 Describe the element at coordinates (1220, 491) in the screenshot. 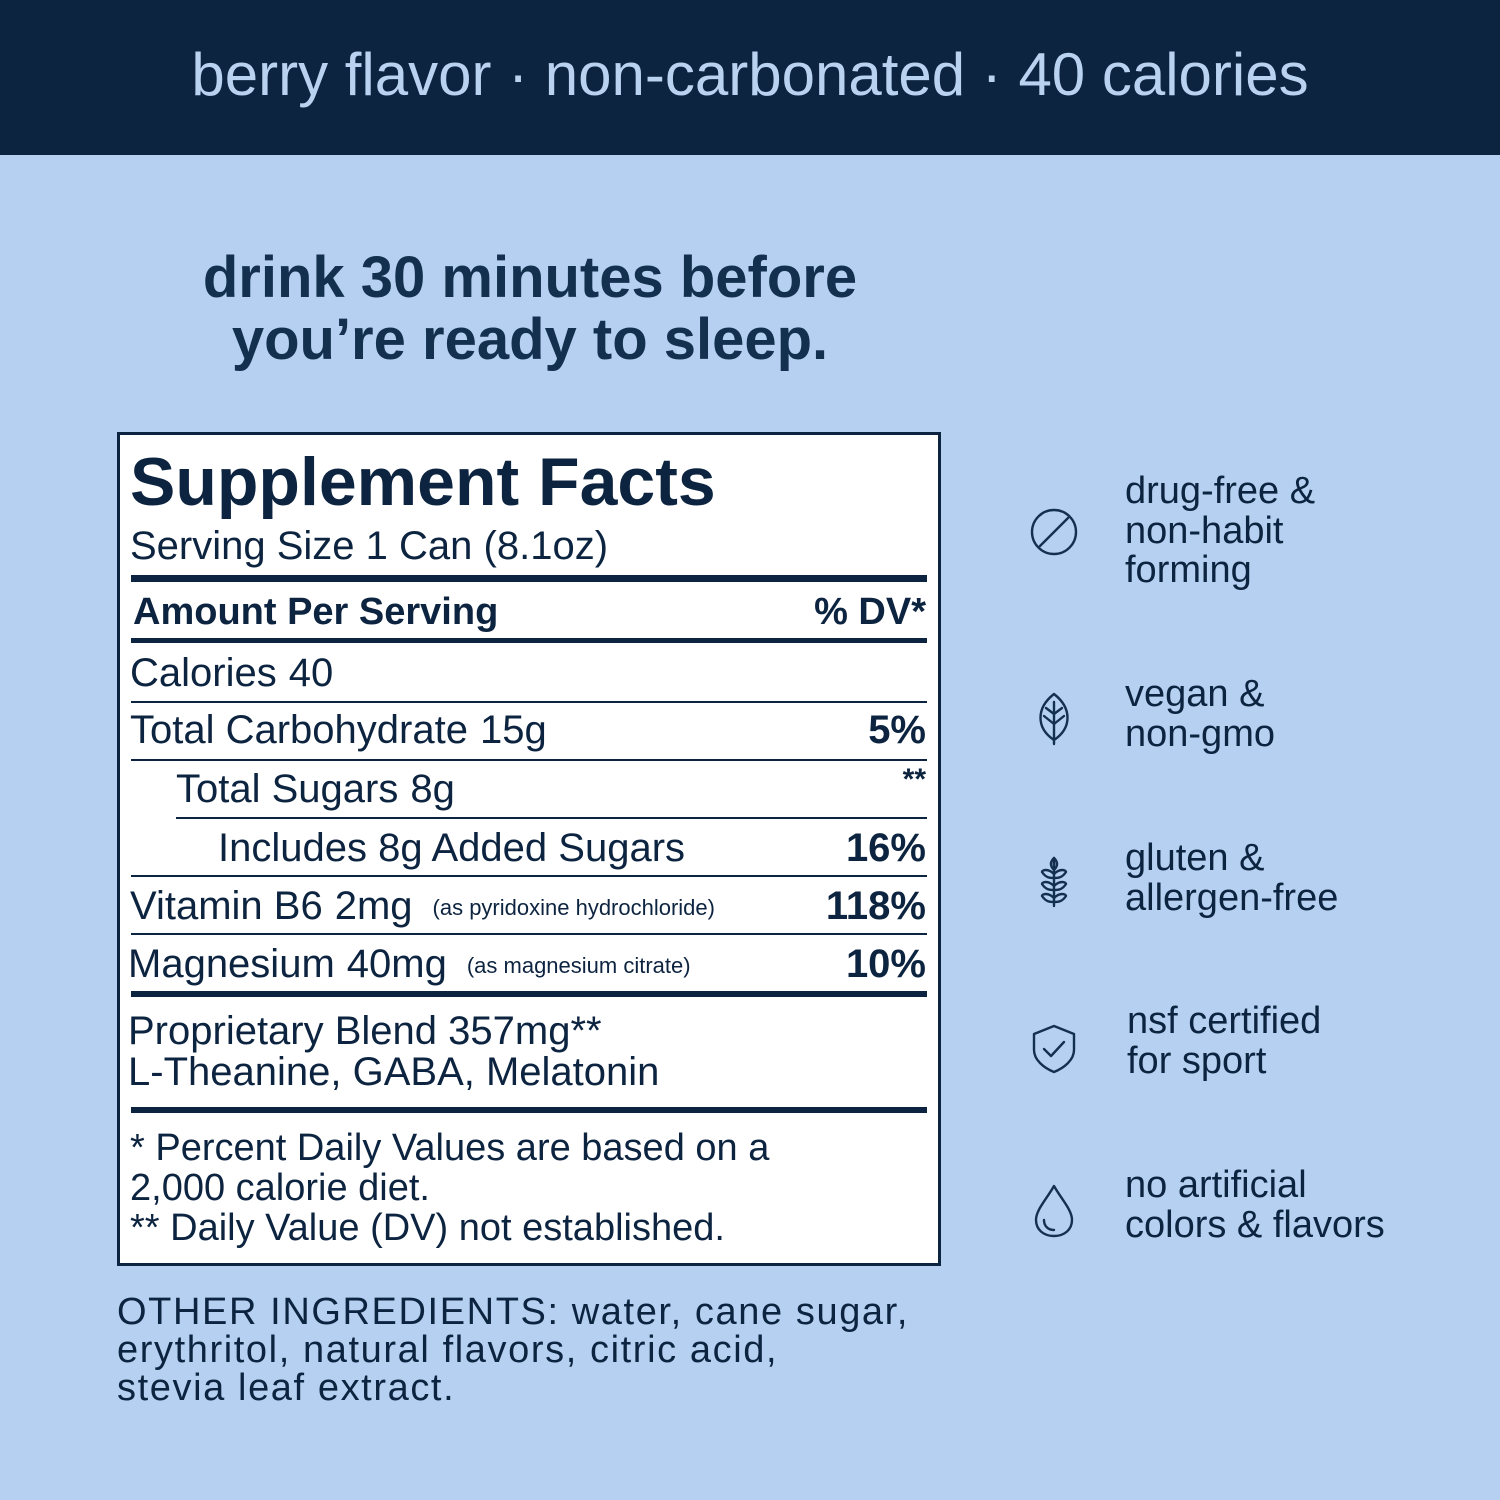

I see `feature-text: drug-free &` at that location.